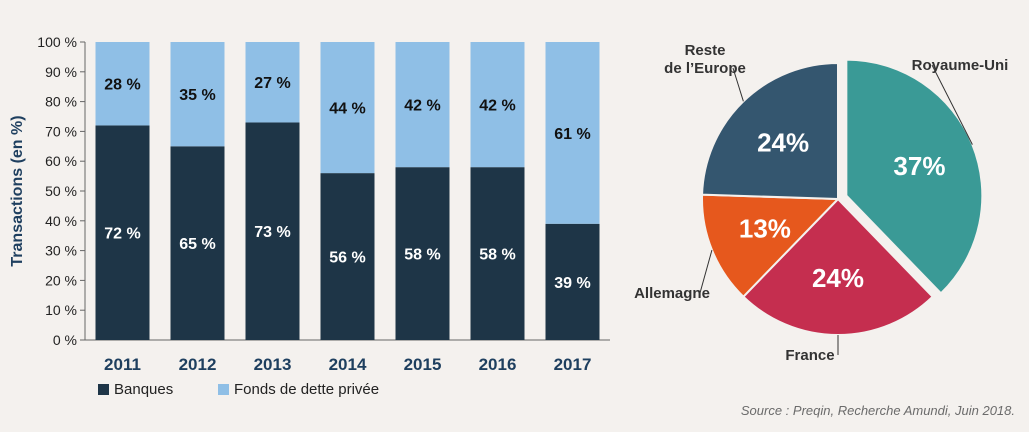 This screenshot has width=1029, height=432. What do you see at coordinates (65, 340) in the screenshot?
I see `y-tick-label: 0 %` at bounding box center [65, 340].